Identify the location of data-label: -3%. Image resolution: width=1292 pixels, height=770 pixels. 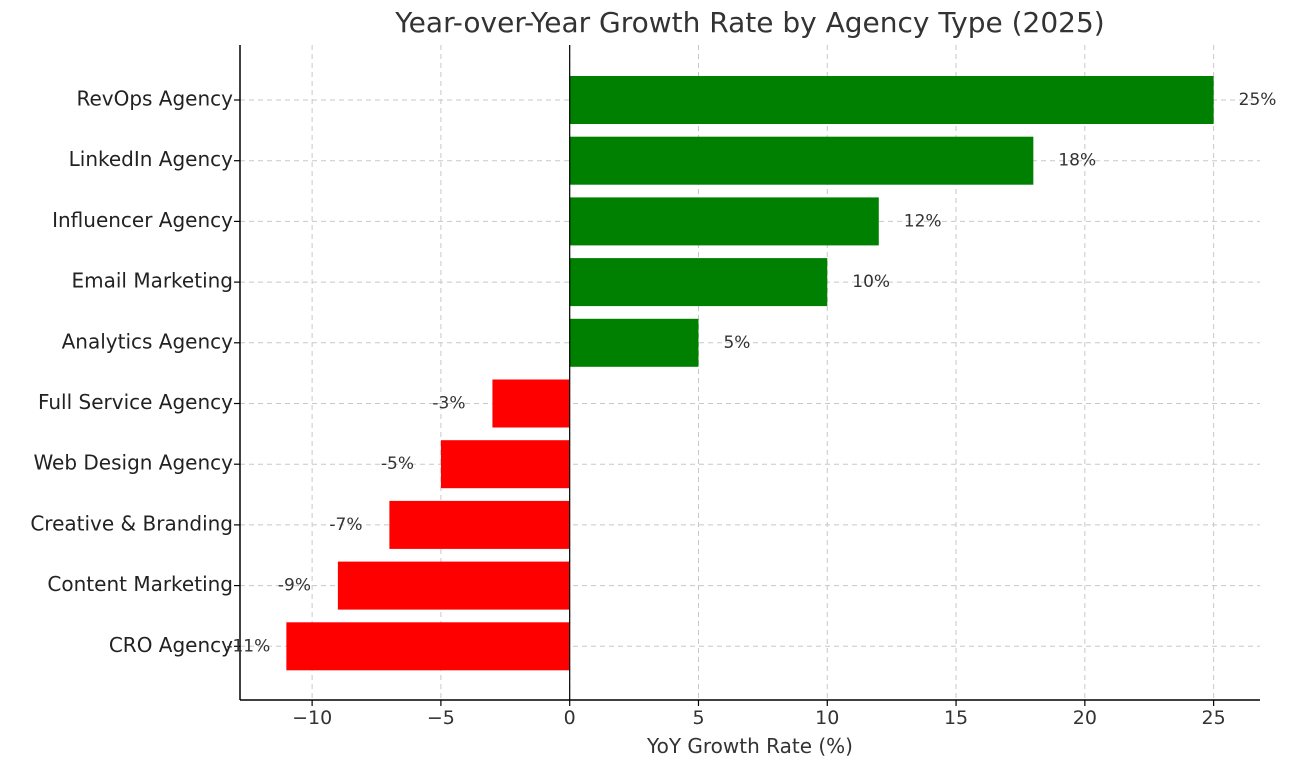
(448, 404).